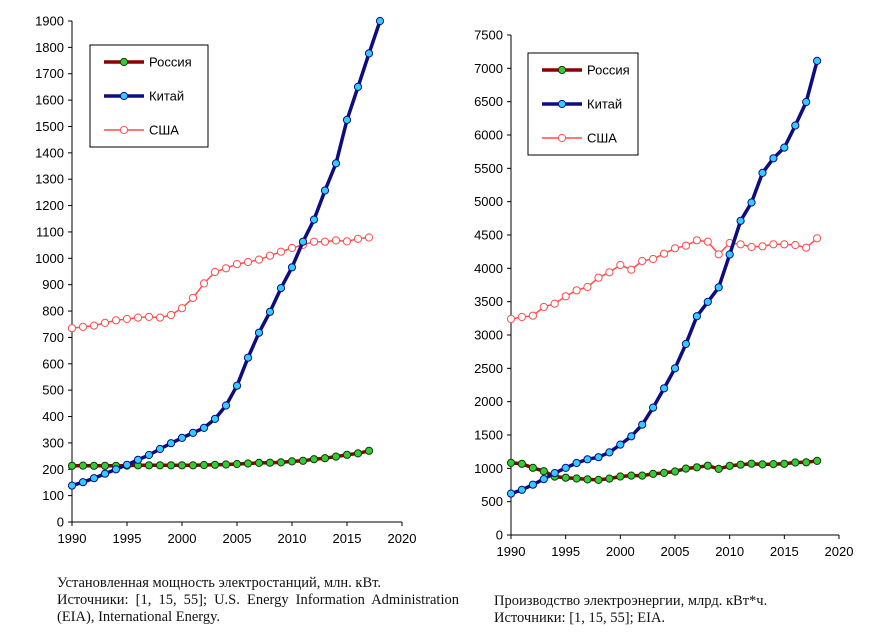 The height and width of the screenshot is (642, 888). Describe the element at coordinates (488, 368) in the screenshot. I see `y-tick-label: 2500` at that location.